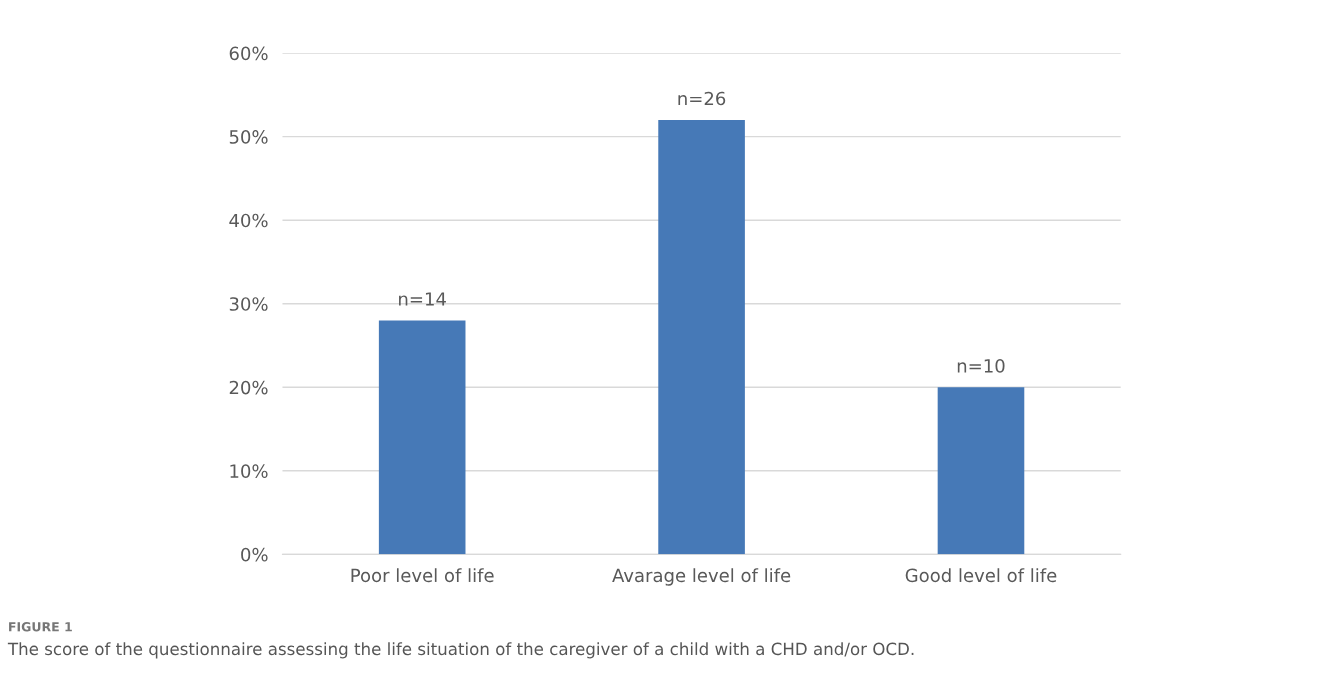 The image size is (1320, 681). Describe the element at coordinates (422, 575) in the screenshot. I see `x-tick-label: Poor level of life` at that location.